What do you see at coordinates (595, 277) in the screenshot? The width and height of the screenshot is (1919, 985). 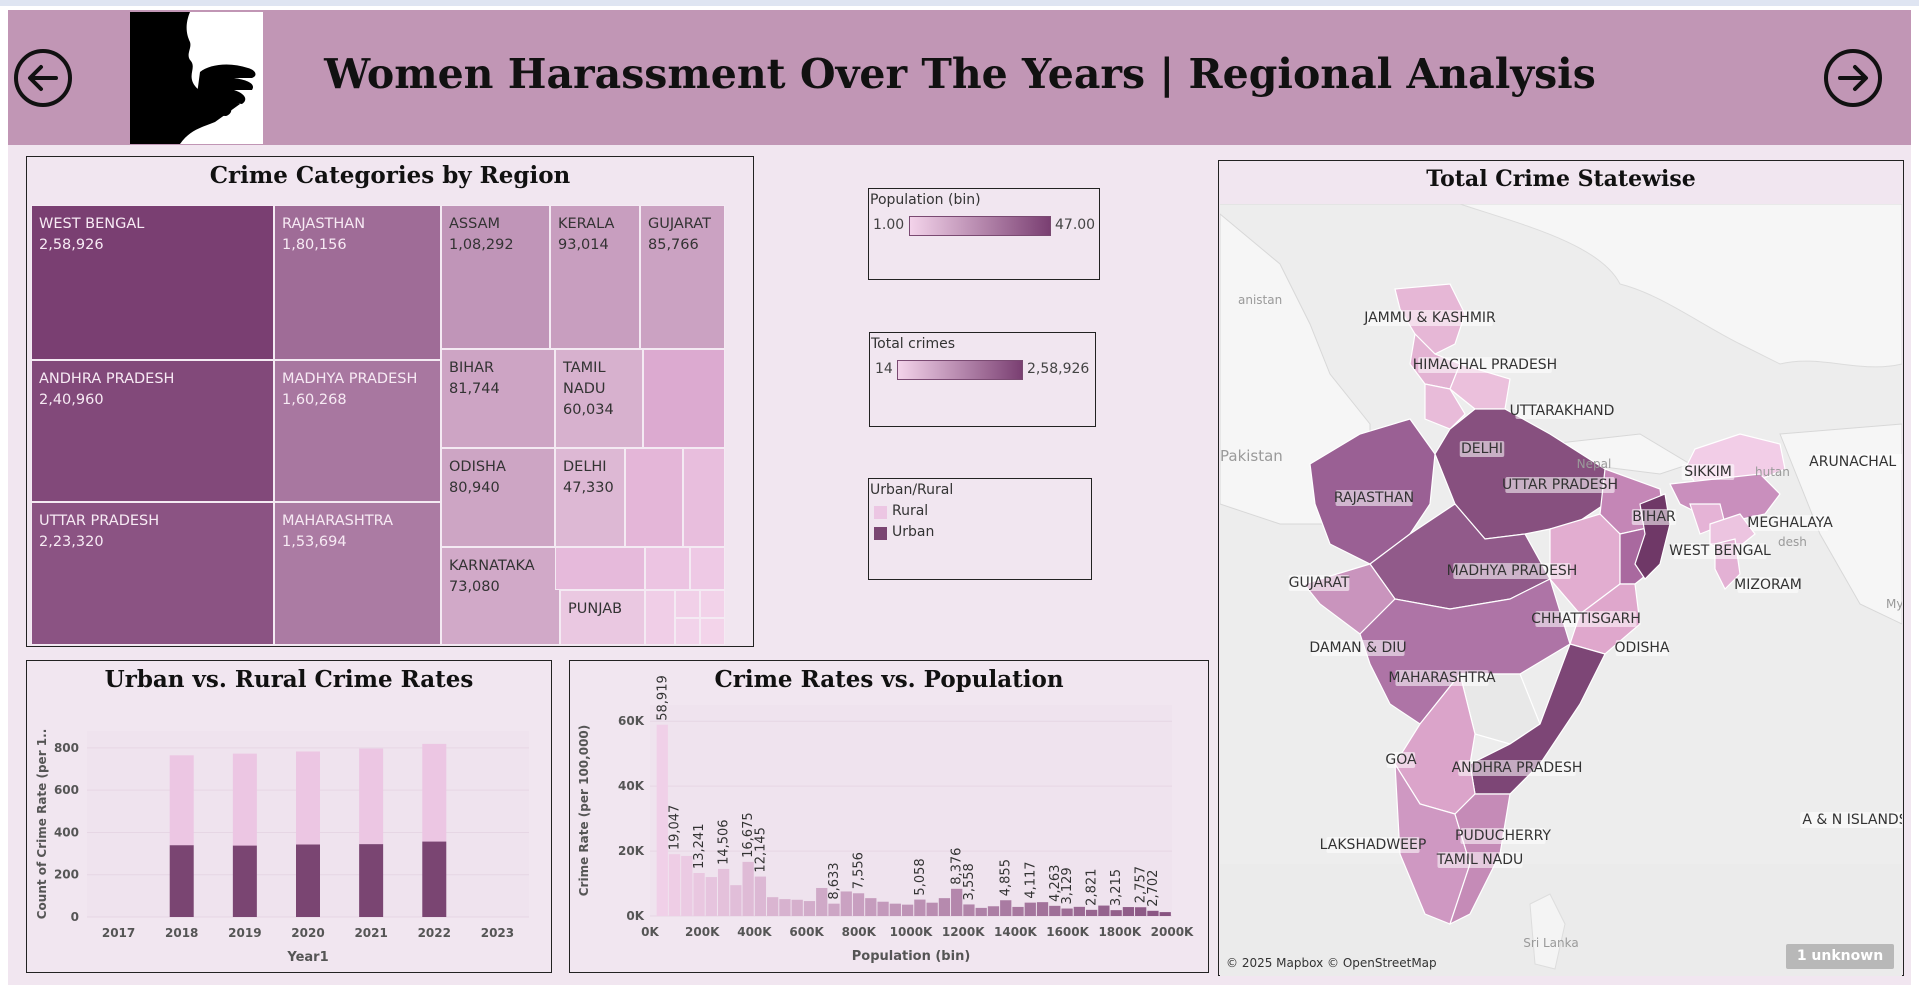 I see `treemap-cell-kerala: KERALA 93,014` at bounding box center [595, 277].